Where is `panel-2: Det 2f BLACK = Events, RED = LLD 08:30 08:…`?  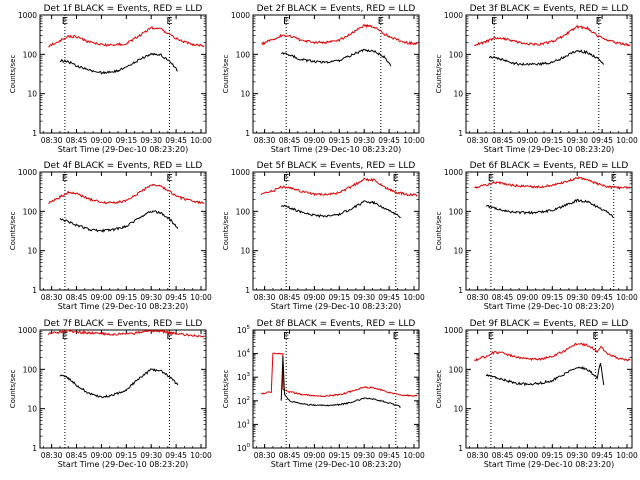
panel-2: Det 2f BLACK = Events, RED = LLD 08:30 08:… is located at coordinates (323, 79).